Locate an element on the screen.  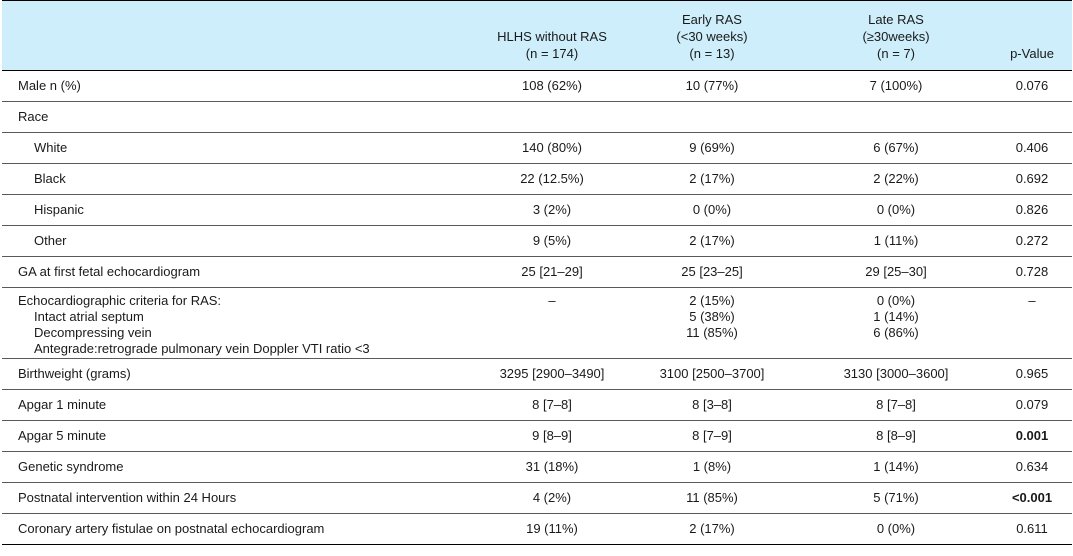
cell-p: 0.611 is located at coordinates (1032, 528).